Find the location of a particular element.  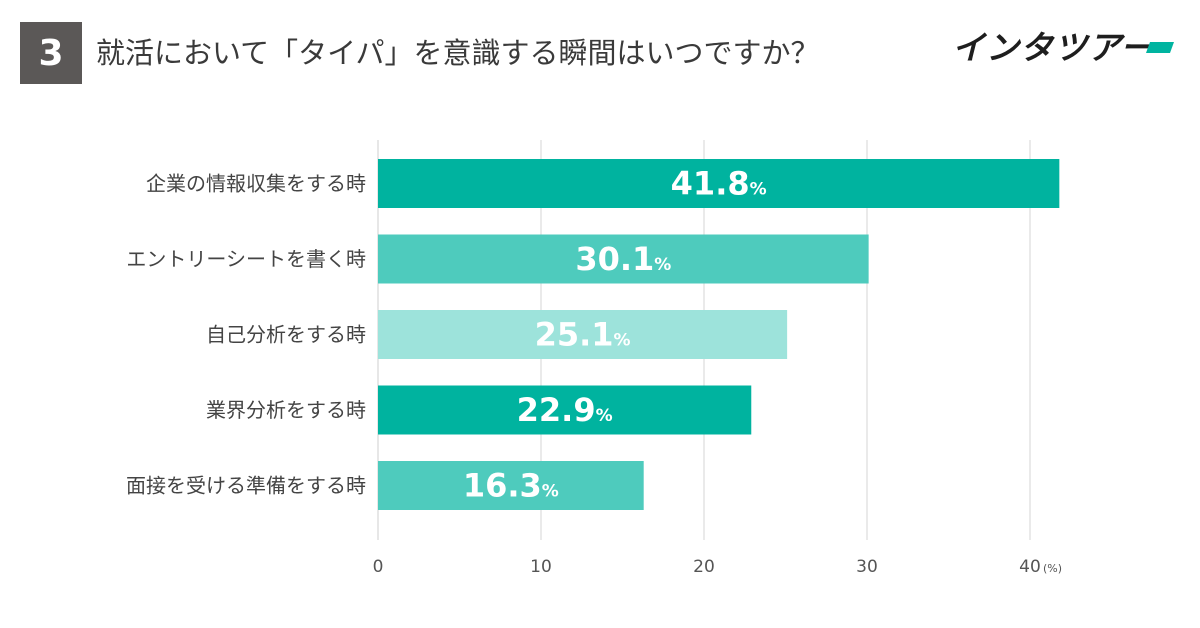

page-title: 就活において「タイパ」を意識する瞬間はいつですか？ is located at coordinates (458, 53).